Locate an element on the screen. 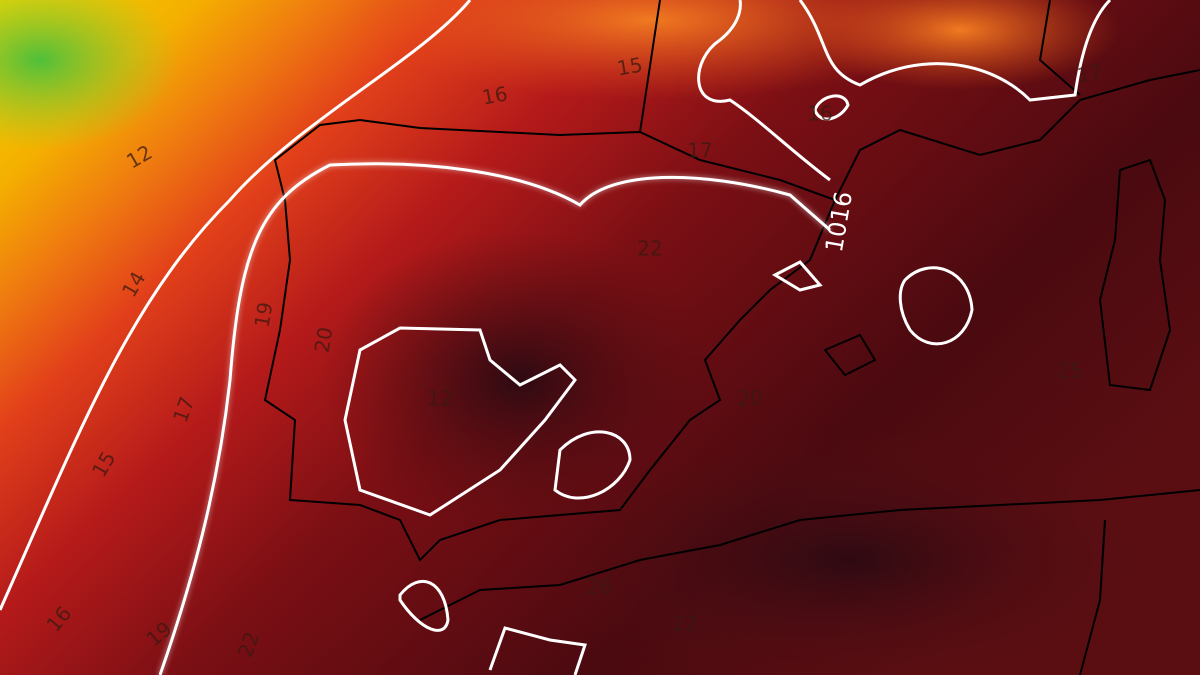  contour-label: 12 is located at coordinates (439, 399).